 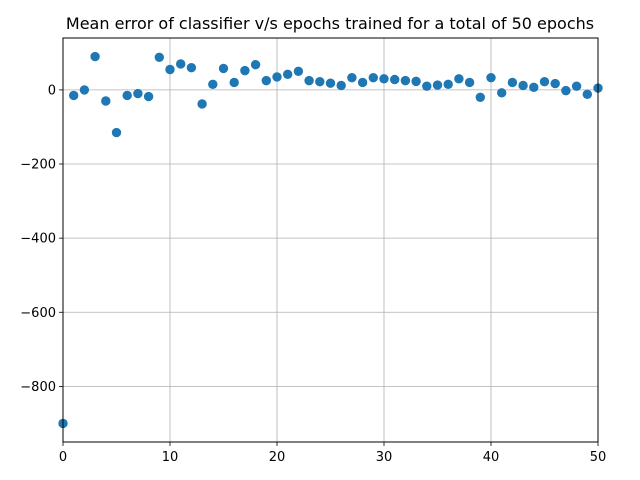 I want to click on x-tick-label: 20, so click(x=277, y=457).